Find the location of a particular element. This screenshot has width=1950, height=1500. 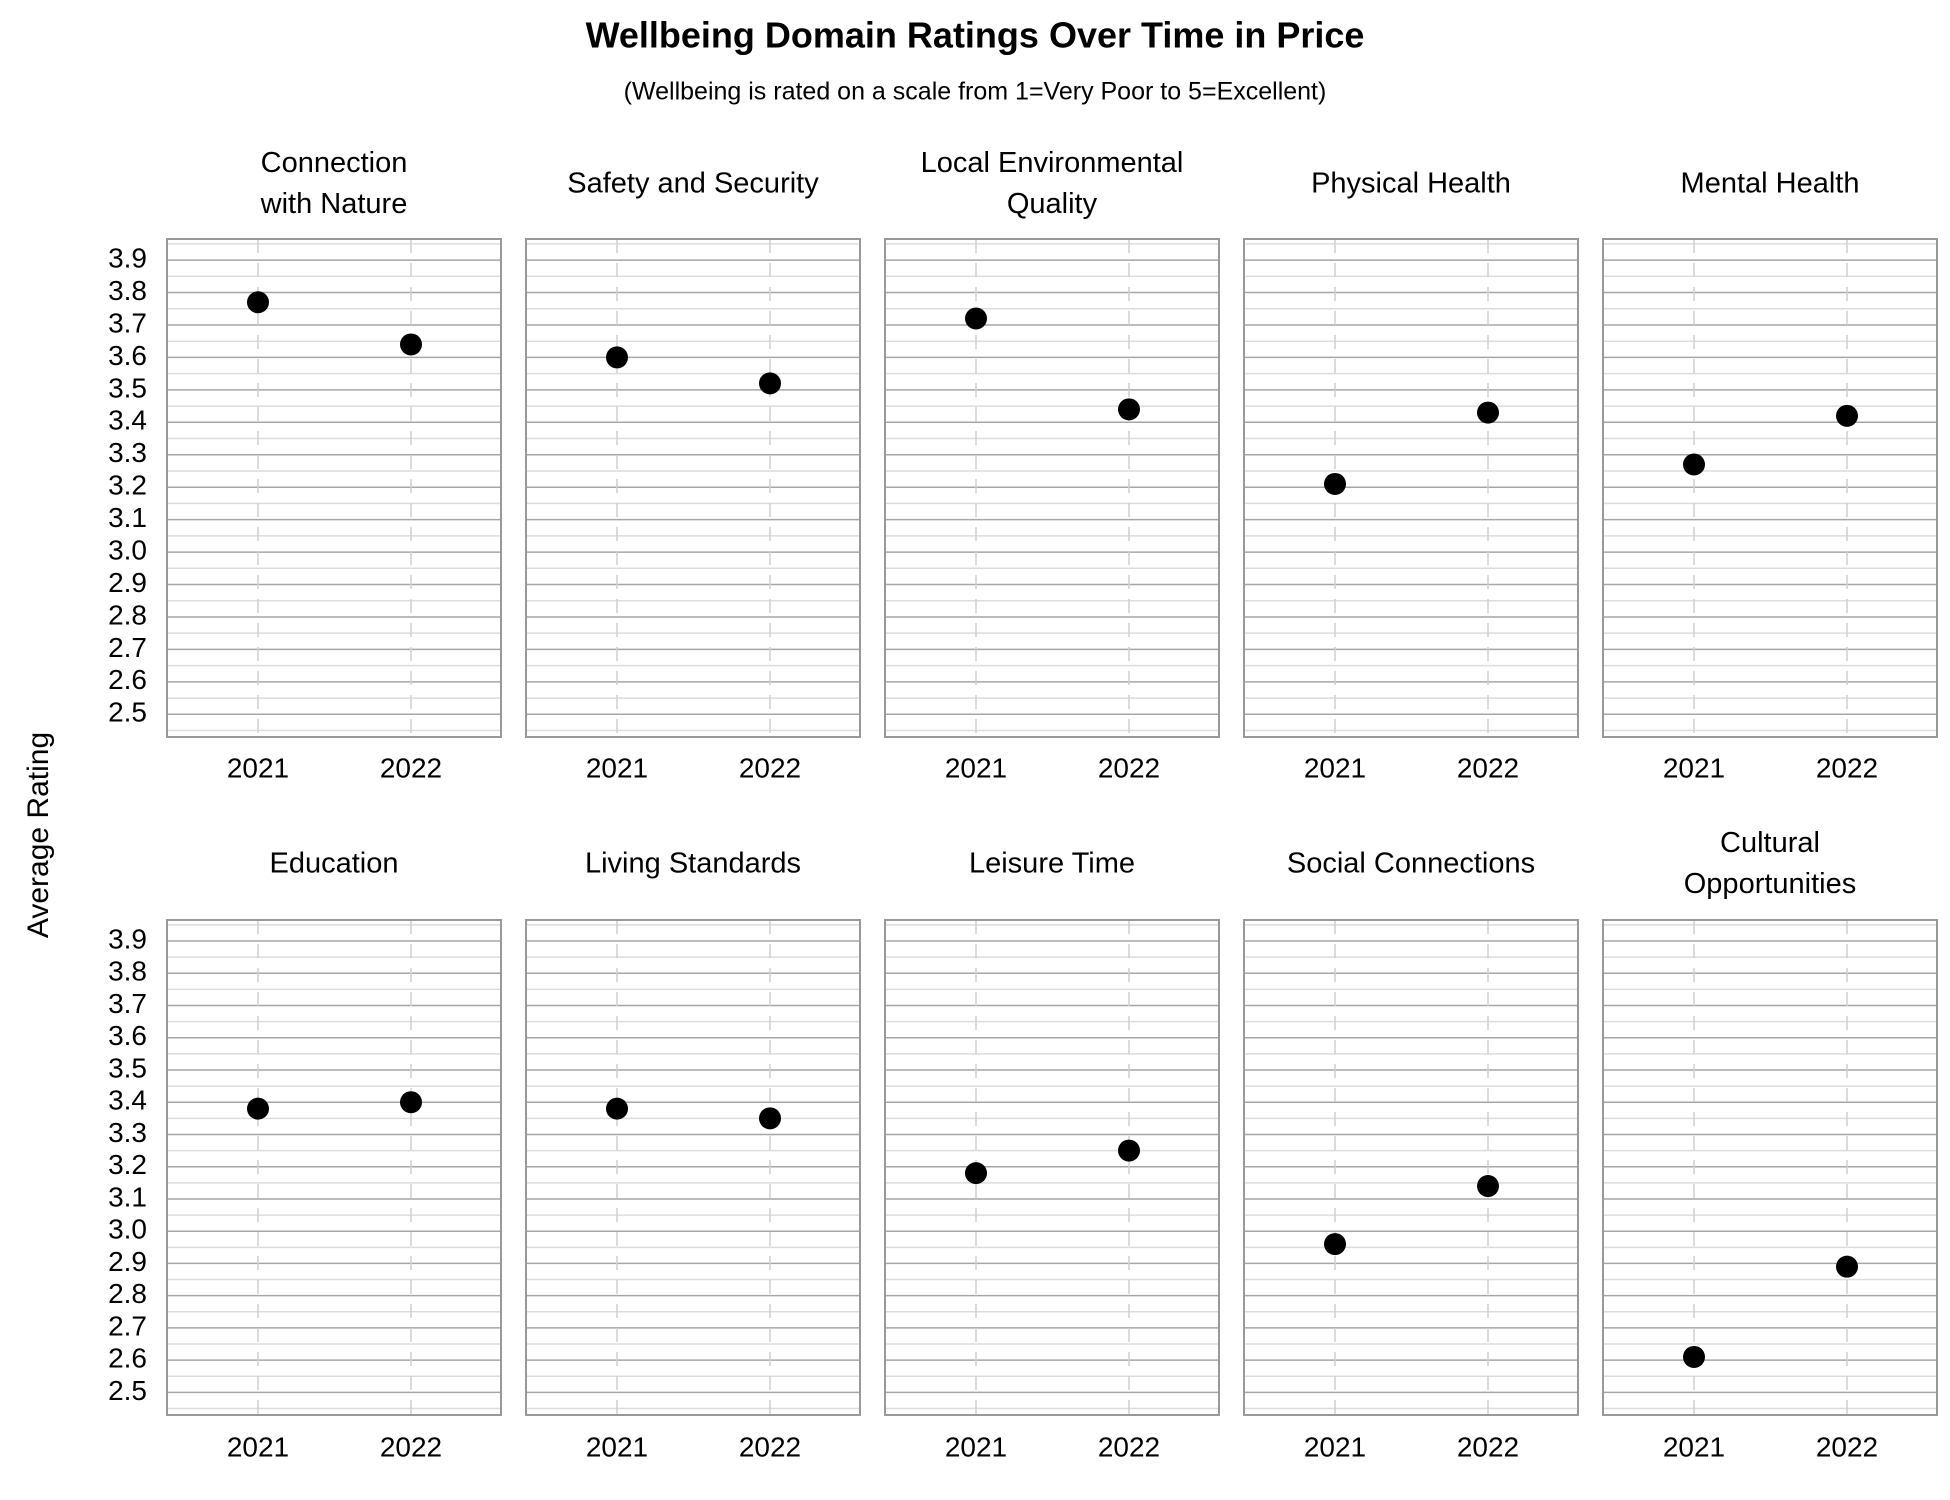

panel-title: Cultural is located at coordinates (1770, 843).